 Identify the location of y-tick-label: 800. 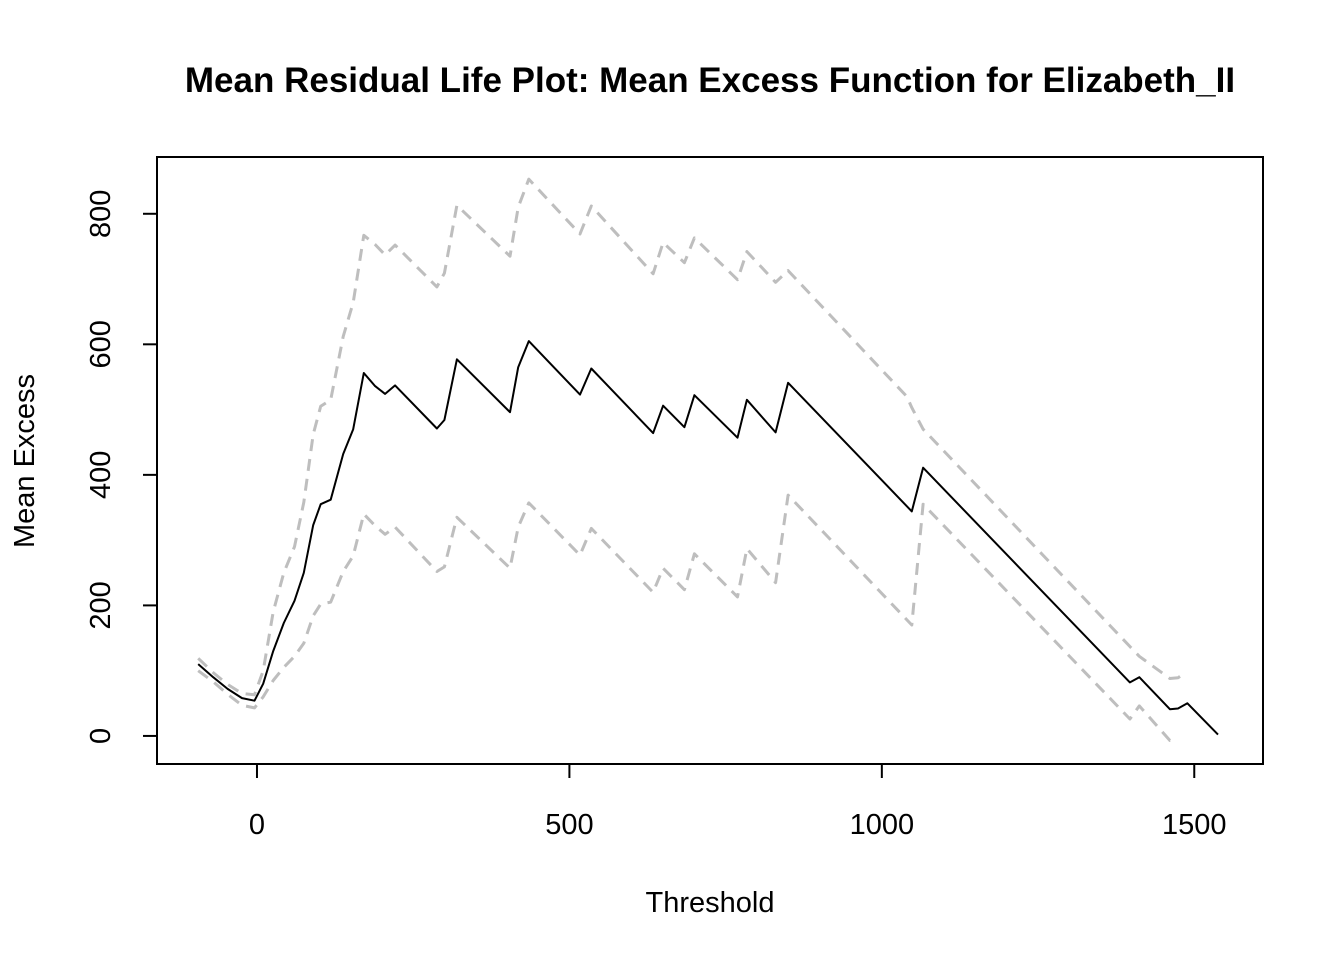
(101, 214).